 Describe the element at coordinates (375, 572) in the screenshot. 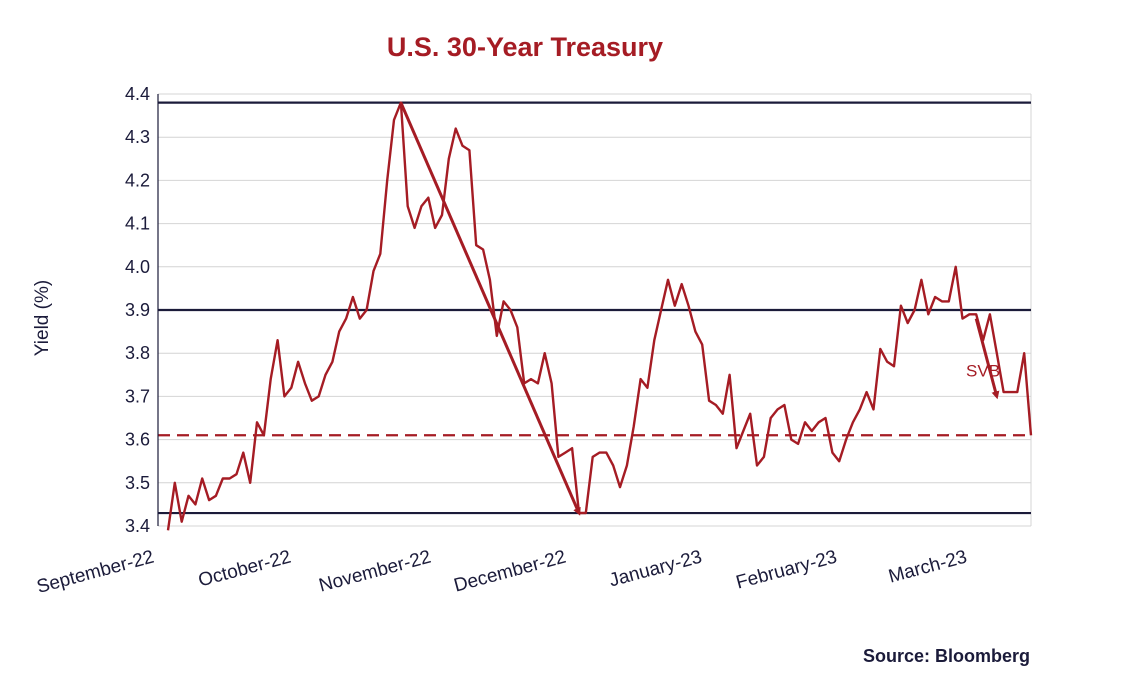

I see `x-tick-label: November-22` at that location.